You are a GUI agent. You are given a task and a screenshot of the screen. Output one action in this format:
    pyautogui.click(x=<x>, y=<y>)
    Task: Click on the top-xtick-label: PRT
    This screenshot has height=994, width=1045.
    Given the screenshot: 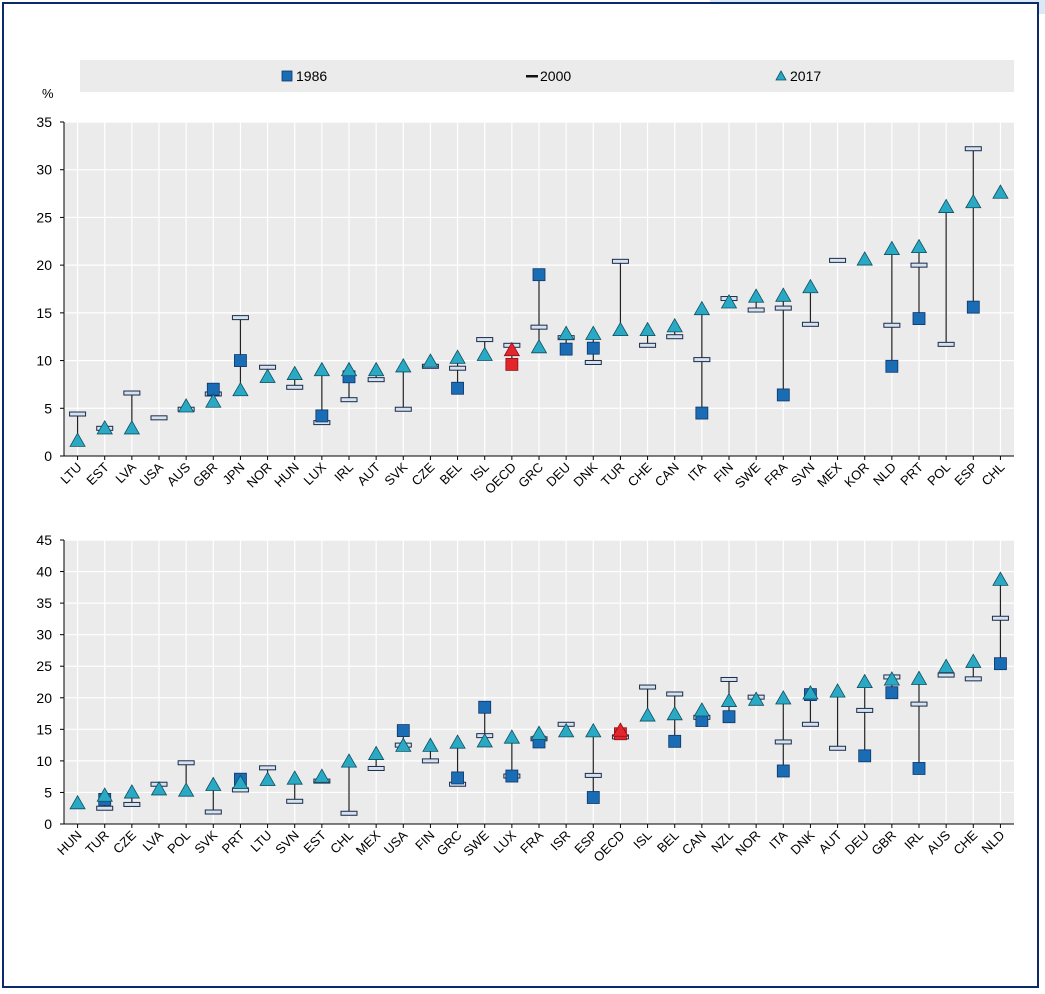 What is the action you would take?
    pyautogui.click(x=911, y=473)
    